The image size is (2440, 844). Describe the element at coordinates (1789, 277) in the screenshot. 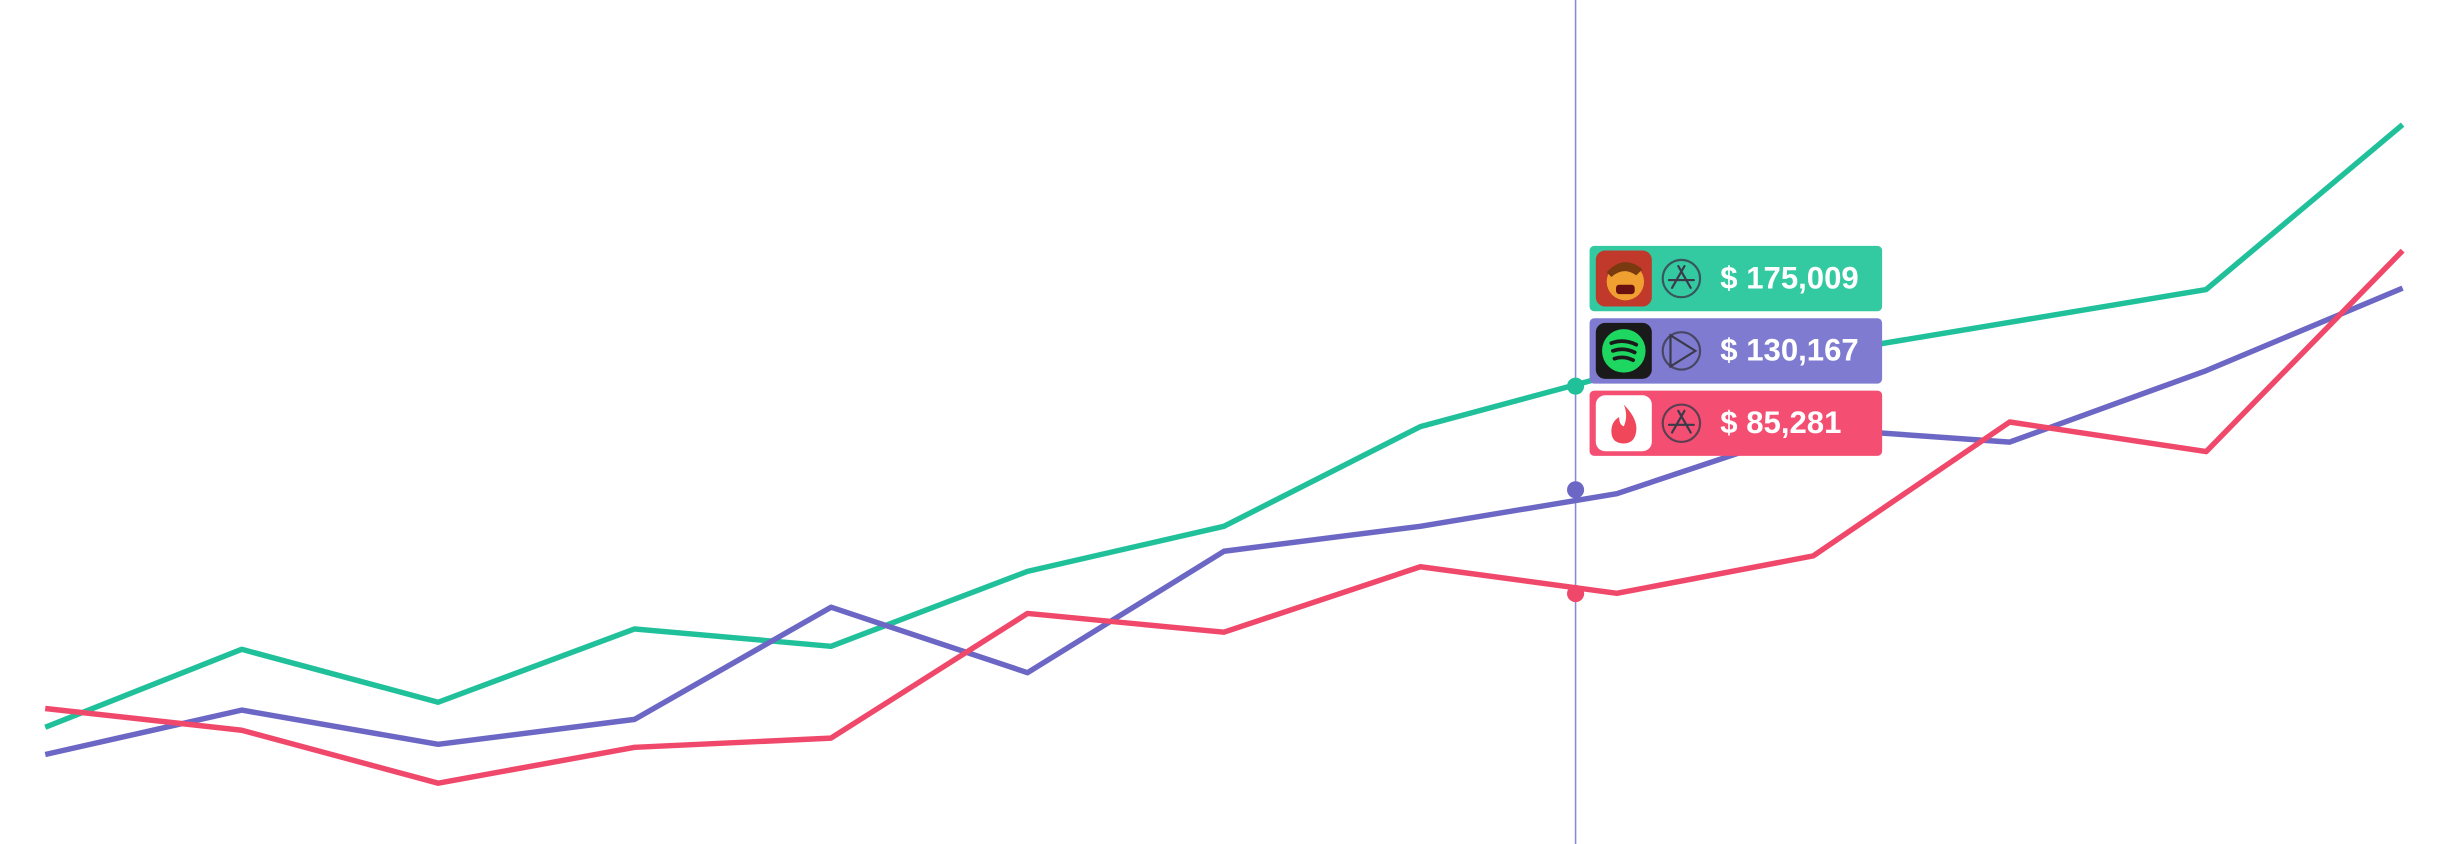

I see `tooltip-value: $ 175,009` at that location.